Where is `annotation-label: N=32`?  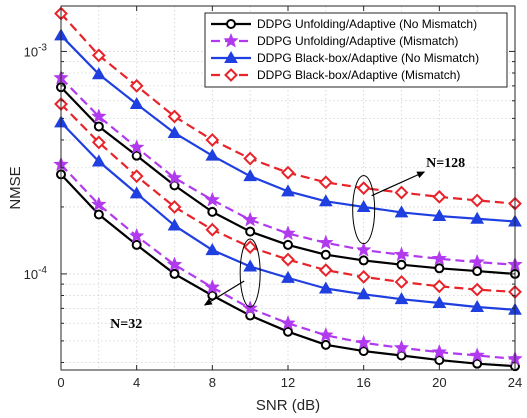
annotation-label: N=32 is located at coordinates (126, 324).